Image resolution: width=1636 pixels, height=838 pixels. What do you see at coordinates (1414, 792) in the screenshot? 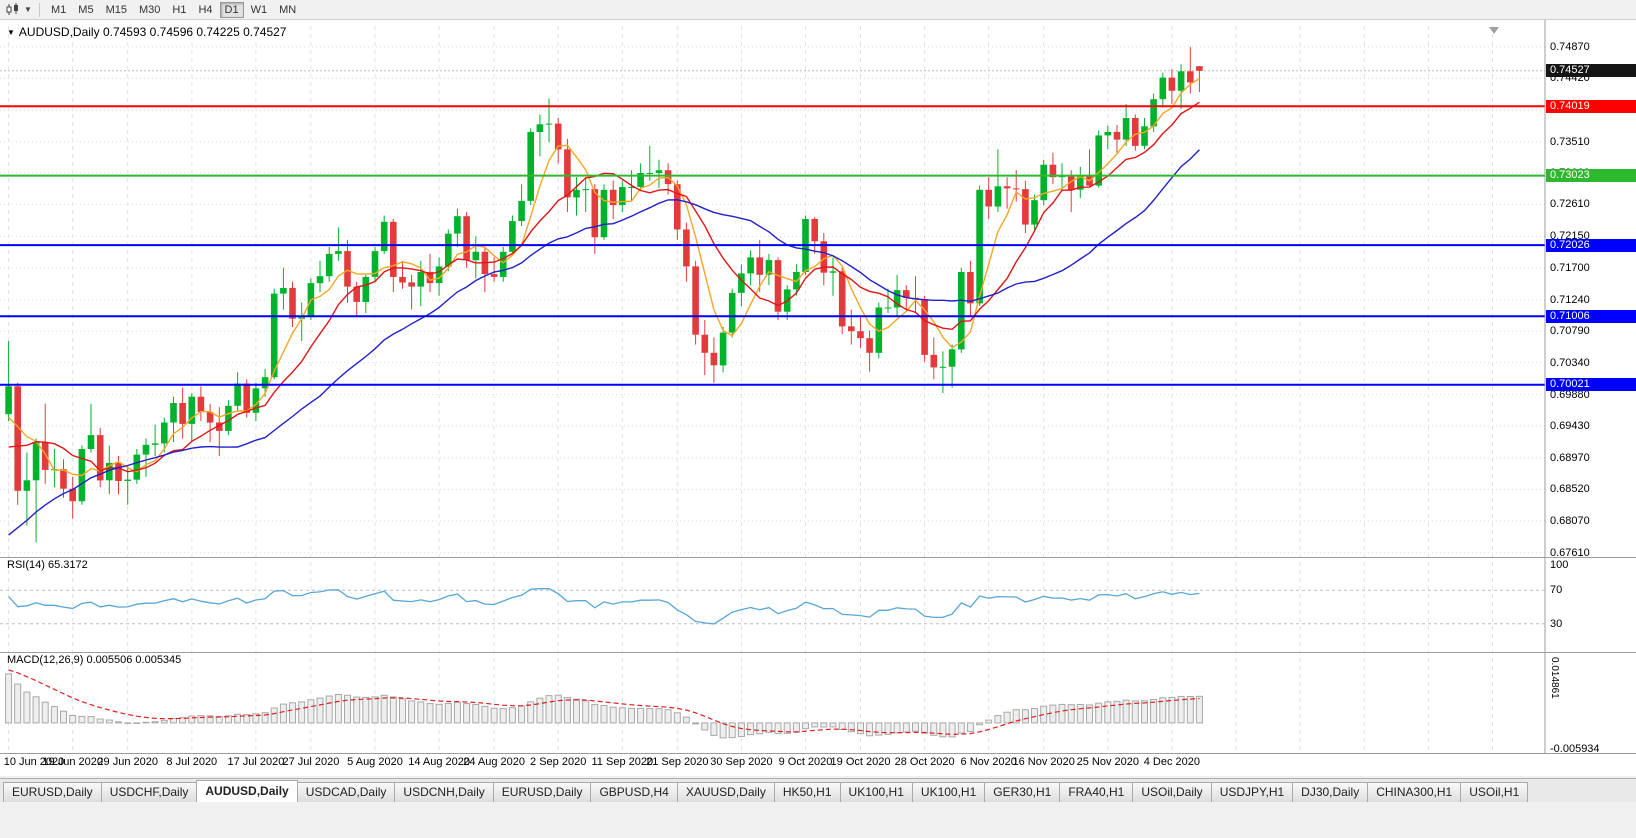
I see `chart-tab: CHINA300,H1` at bounding box center [1414, 792].